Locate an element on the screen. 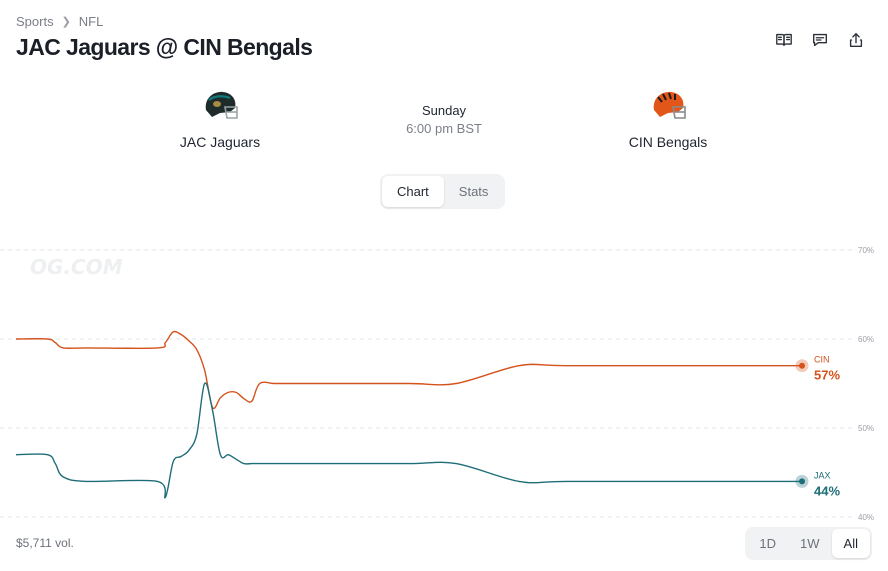 This screenshot has width=888, height=571. book-icon is located at coordinates (784, 40).